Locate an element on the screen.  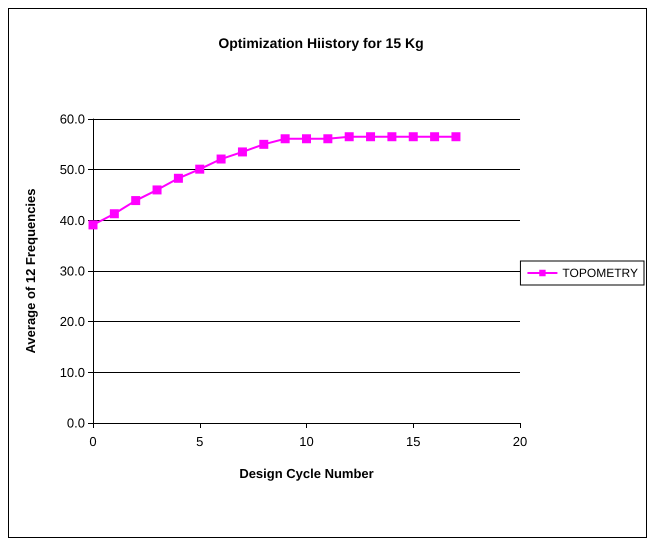
y-axis-title: Average of 12 Frequencies is located at coordinates (30, 271).